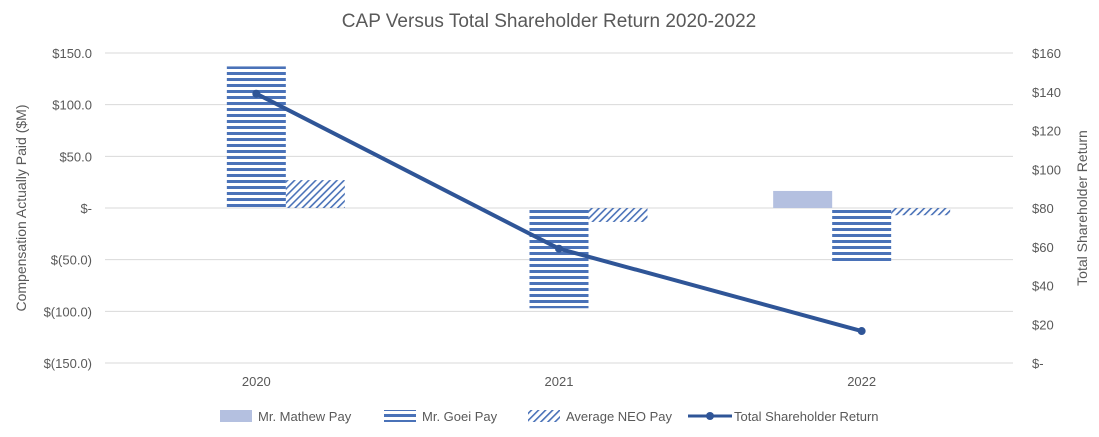 This screenshot has height=437, width=1099. What do you see at coordinates (72, 105) in the screenshot?
I see `y-tick-label: $100.0` at bounding box center [72, 105].